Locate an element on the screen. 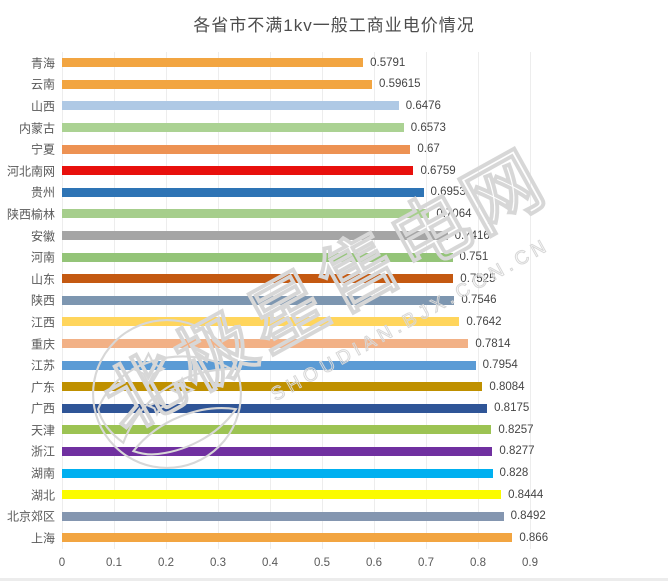  category-label: 山西 is located at coordinates (42, 106).